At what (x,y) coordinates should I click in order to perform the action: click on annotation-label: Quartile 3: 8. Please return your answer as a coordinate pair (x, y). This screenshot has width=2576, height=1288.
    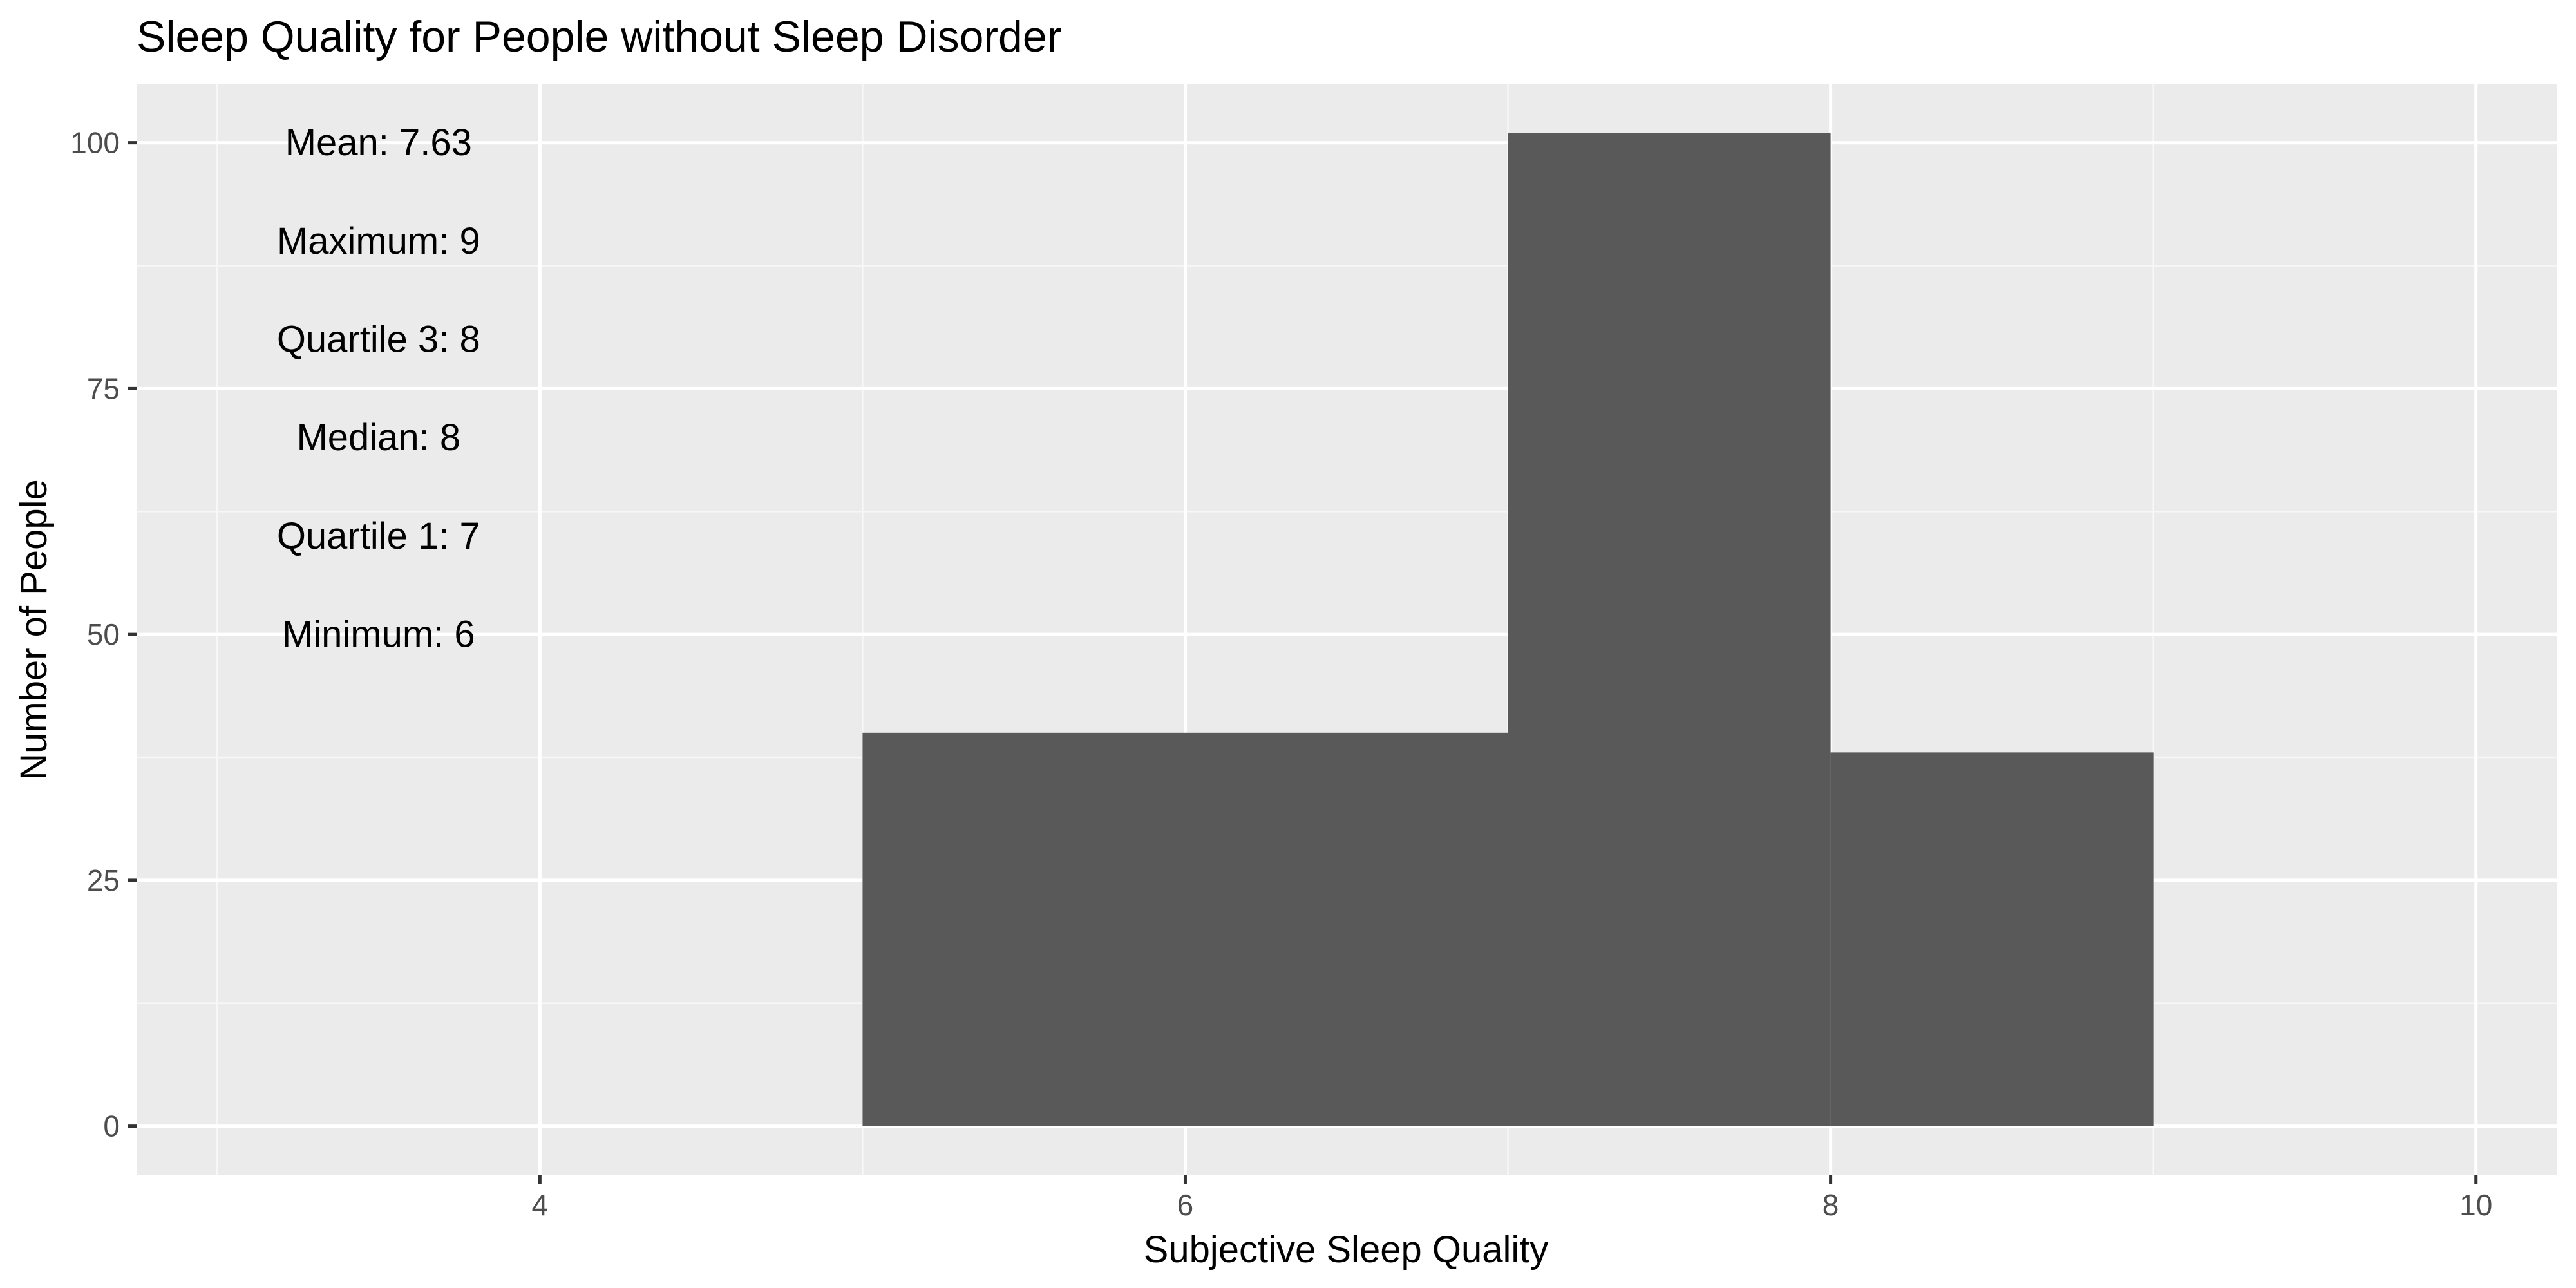
    Looking at the image, I should click on (379, 340).